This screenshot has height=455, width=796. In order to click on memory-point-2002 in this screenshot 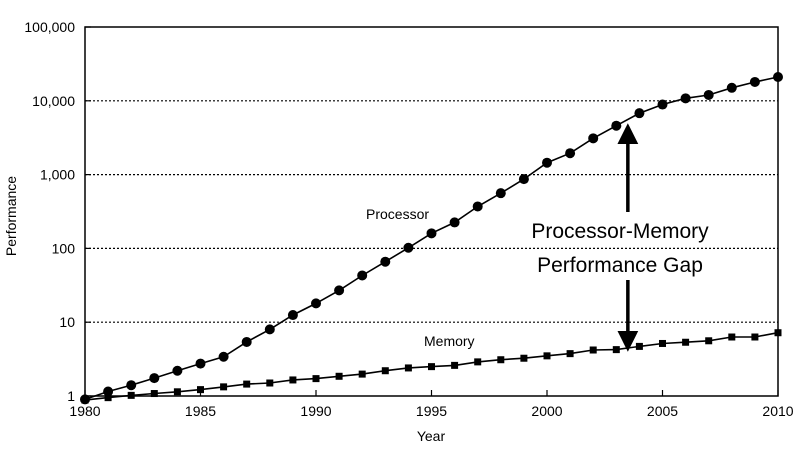, I will do `click(593, 350)`.